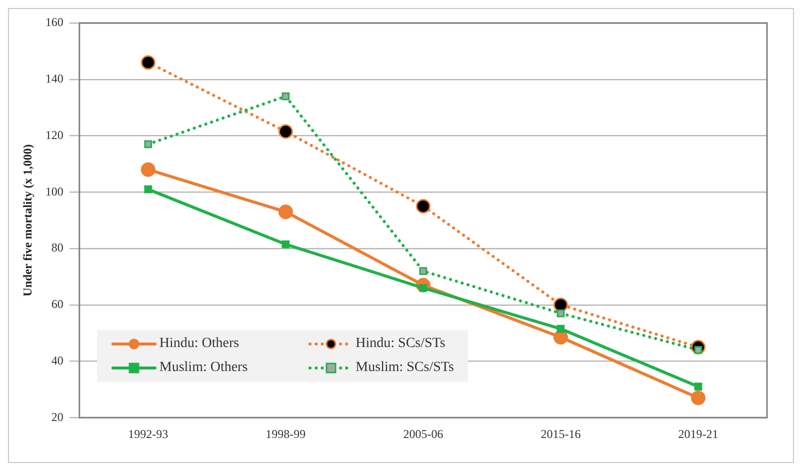 The width and height of the screenshot is (802, 471). I want to click on y-tick-label: 40, so click(57, 360).